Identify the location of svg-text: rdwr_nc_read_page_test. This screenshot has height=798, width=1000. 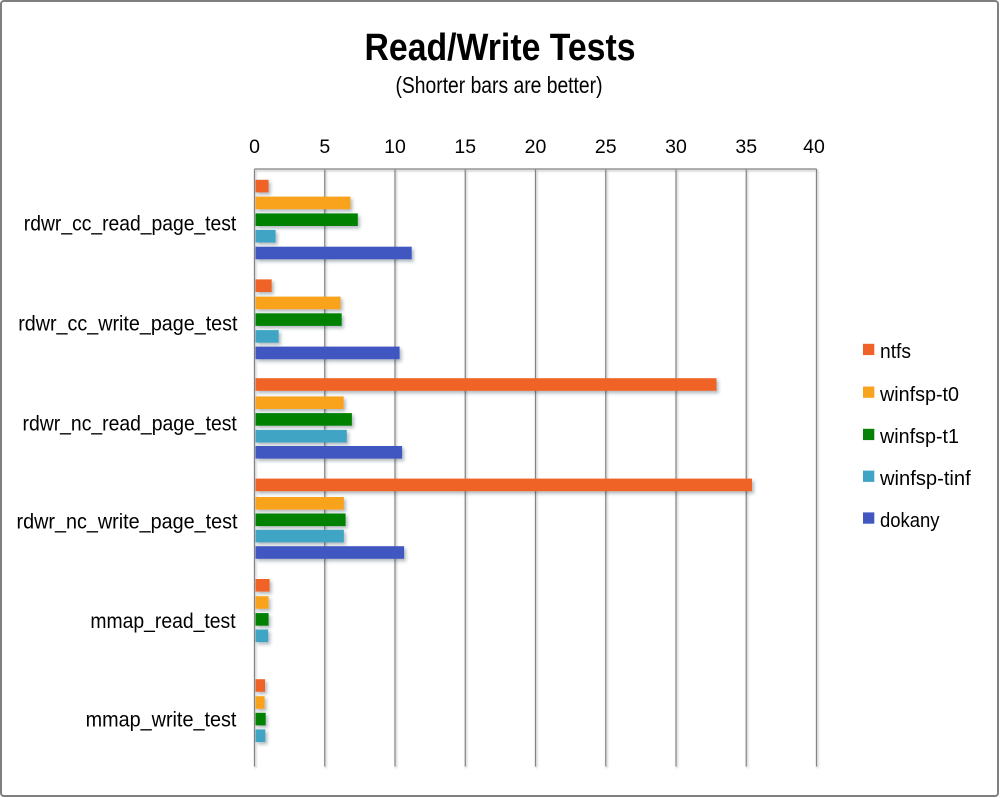
(130, 424).